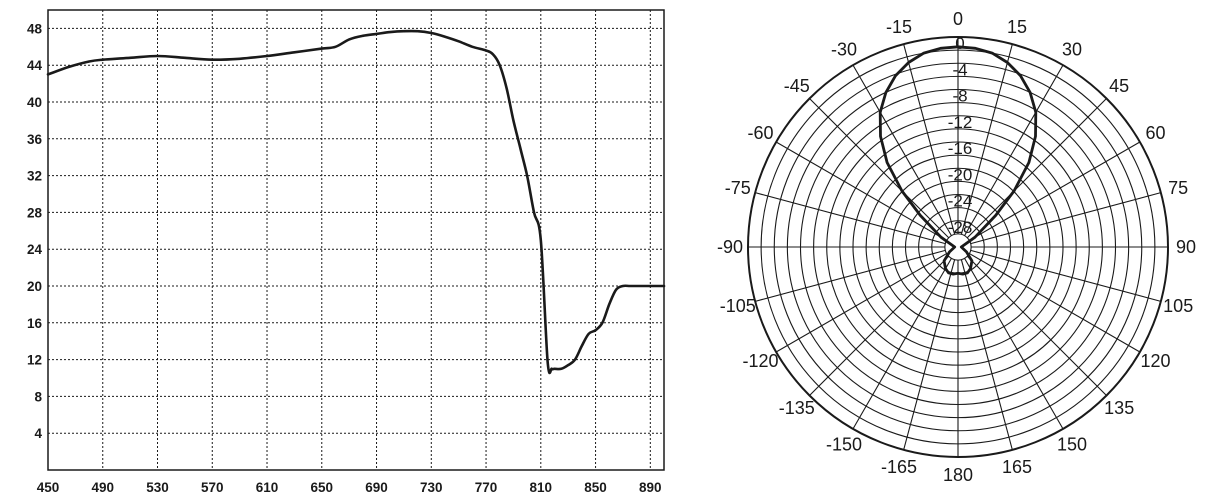 The height and width of the screenshot is (501, 1220). Describe the element at coordinates (797, 408) in the screenshot. I see `polar-angle-label: -135` at that location.